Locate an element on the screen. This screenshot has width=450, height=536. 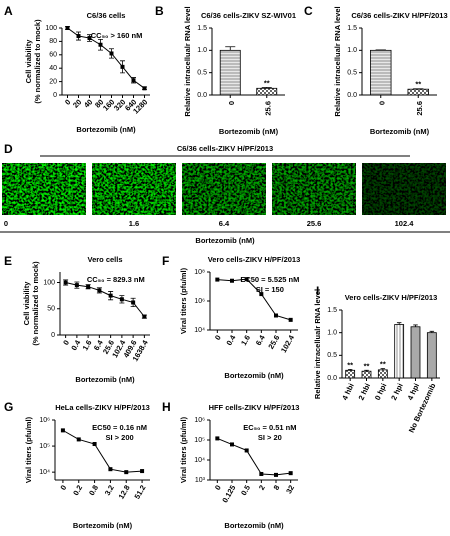
annotation: SI > 200 is located at coordinates (120, 437).